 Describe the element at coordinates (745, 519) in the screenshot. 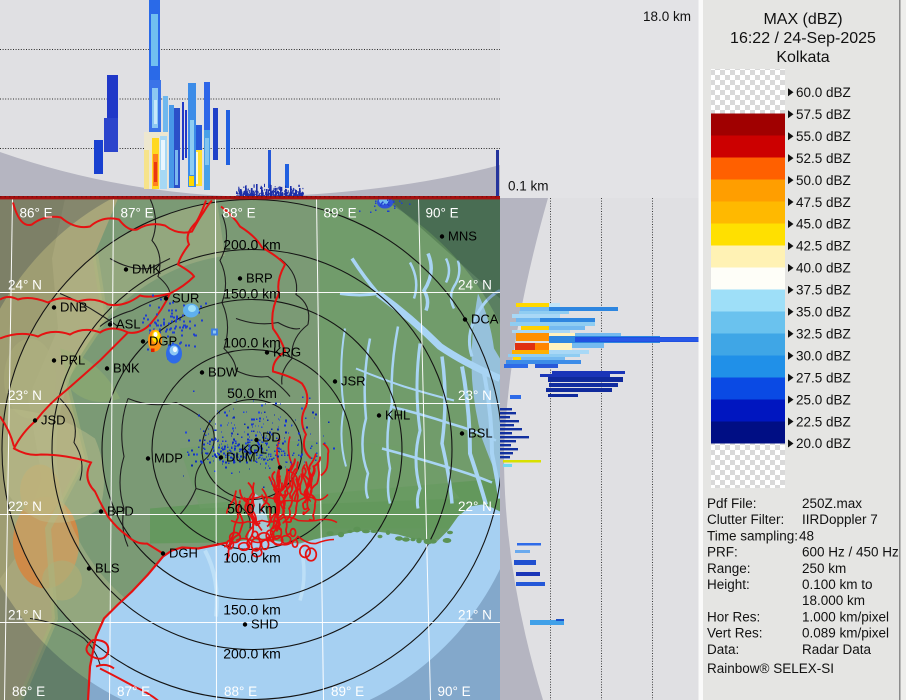

I see `svg-text: Clutter Filter:` at that location.